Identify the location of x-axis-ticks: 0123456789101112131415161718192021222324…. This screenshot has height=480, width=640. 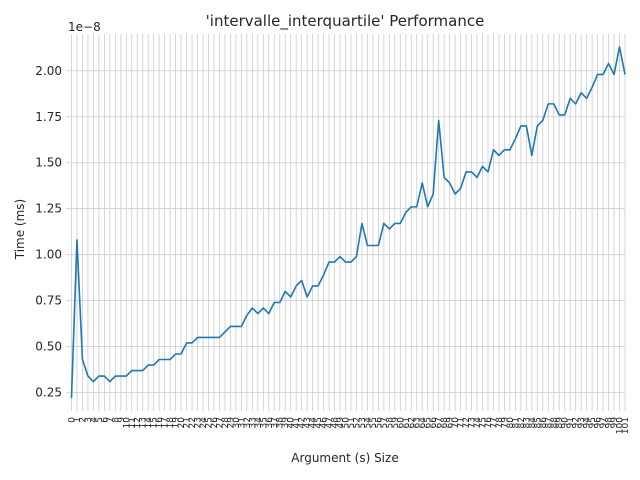
(349, 425).